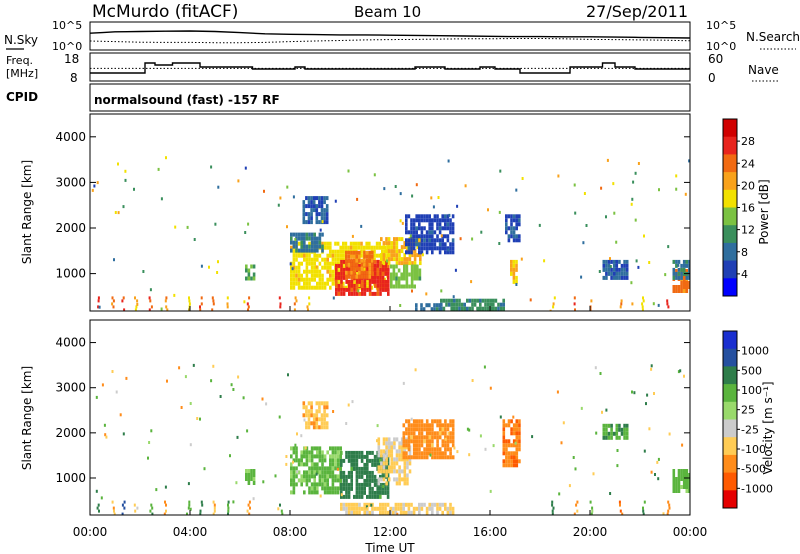  Describe the element at coordinates (165, 12) in the screenshot. I see `station-title: McMurdo (fitACF)` at that location.